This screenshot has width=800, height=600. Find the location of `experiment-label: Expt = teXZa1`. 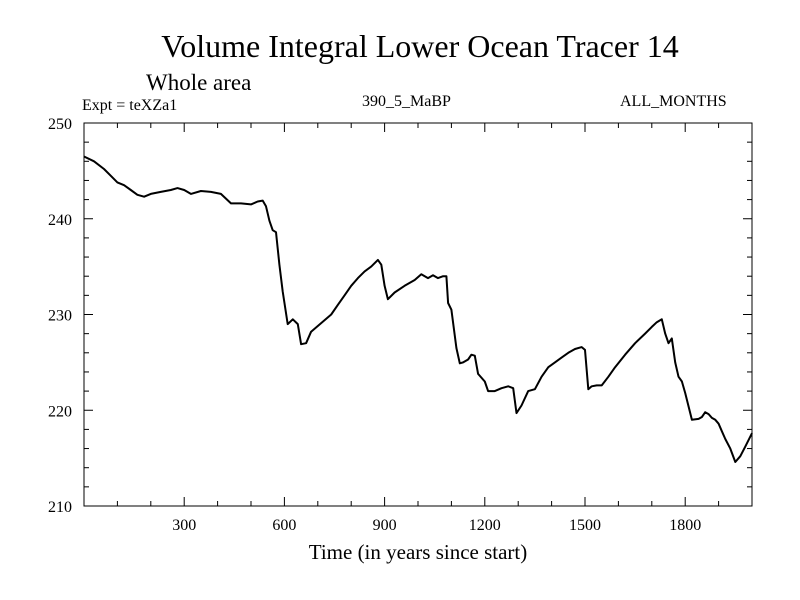

experiment-label: Expt = teXZa1 is located at coordinates (130, 105).